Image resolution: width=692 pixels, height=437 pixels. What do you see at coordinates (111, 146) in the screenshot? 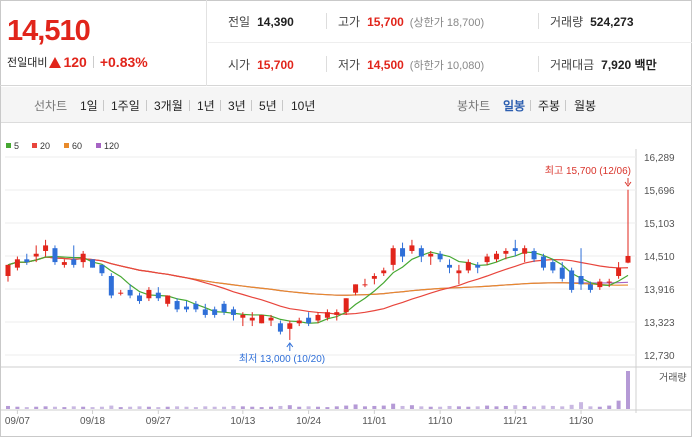
I see `legend-label: 120` at bounding box center [111, 146].